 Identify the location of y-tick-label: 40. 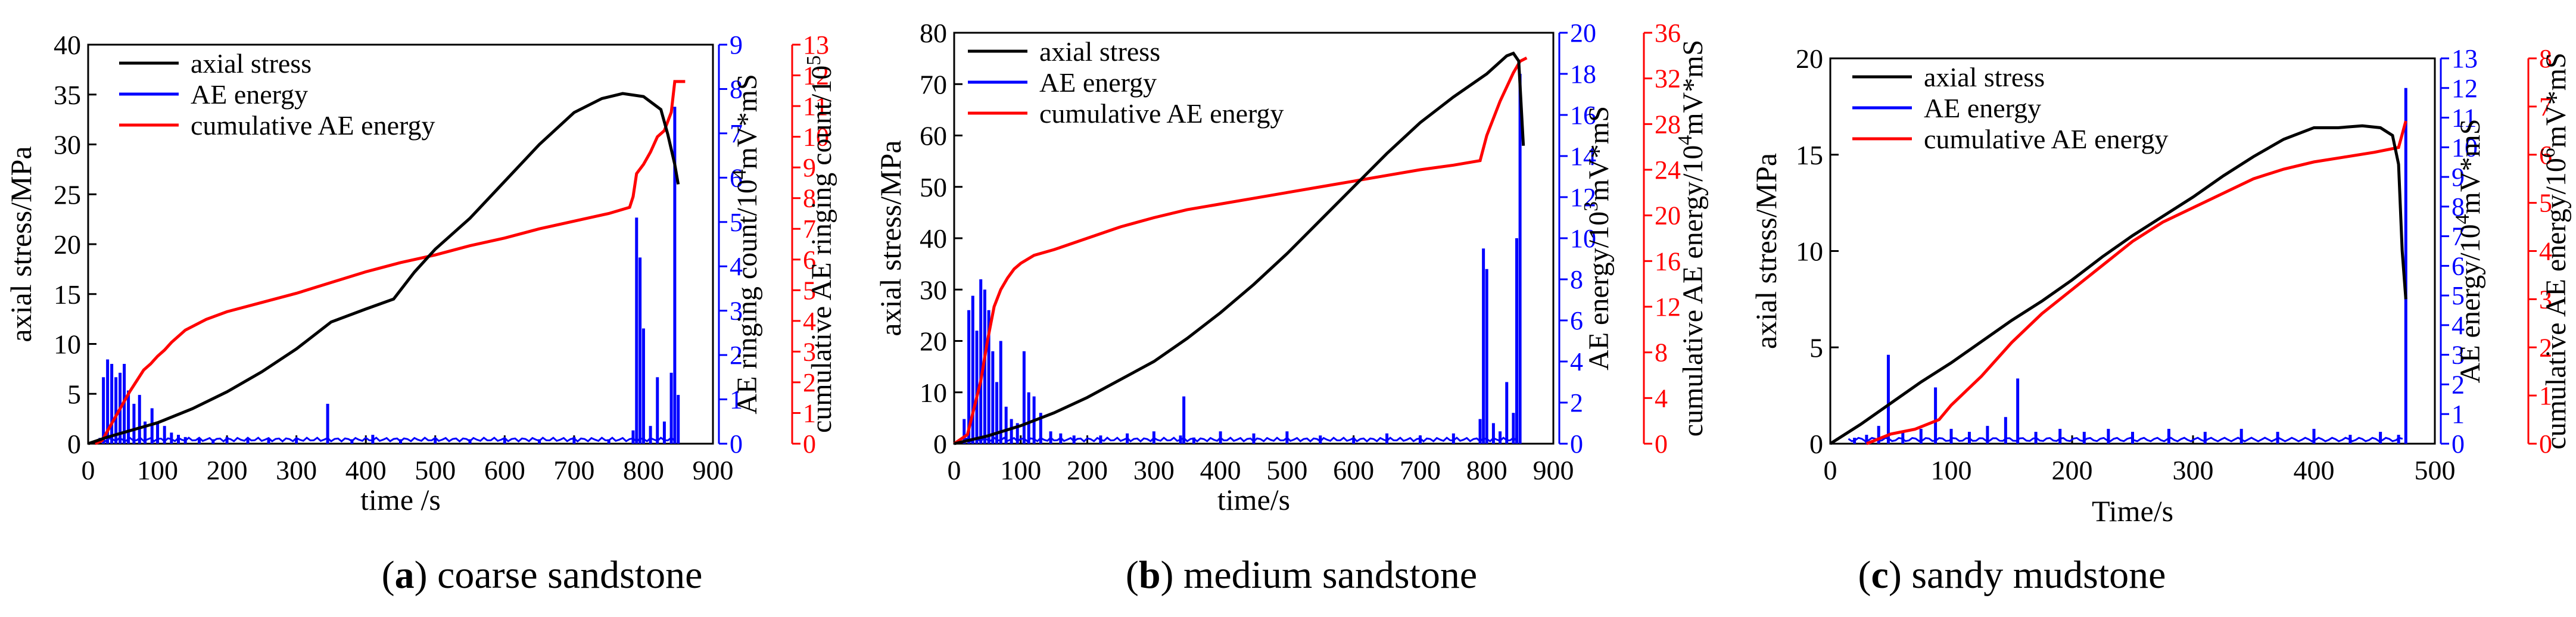
(67, 45).